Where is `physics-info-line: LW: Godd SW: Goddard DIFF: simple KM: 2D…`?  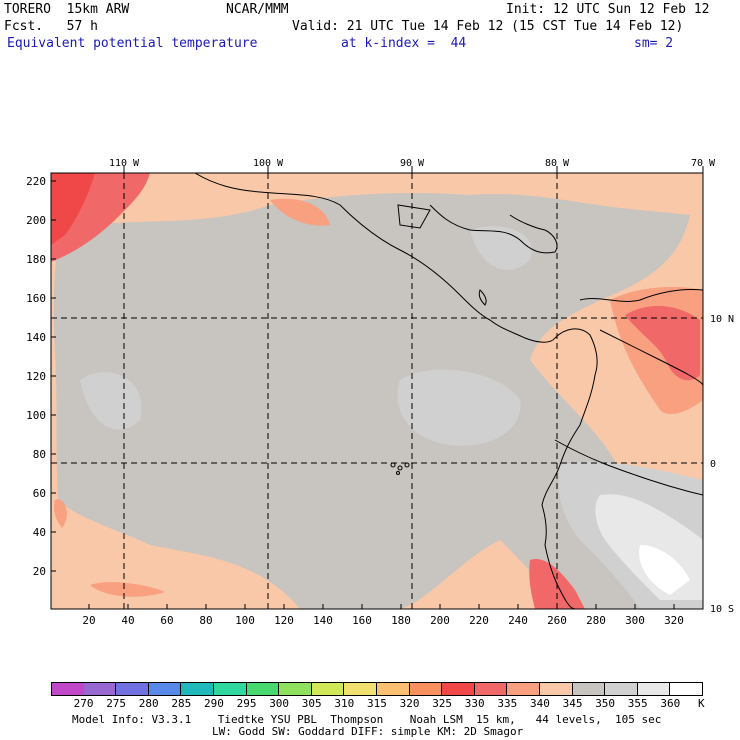
physics-info-line: LW: Godd SW: Goddard DIFF: simple KM: 2D… is located at coordinates (368, 731).